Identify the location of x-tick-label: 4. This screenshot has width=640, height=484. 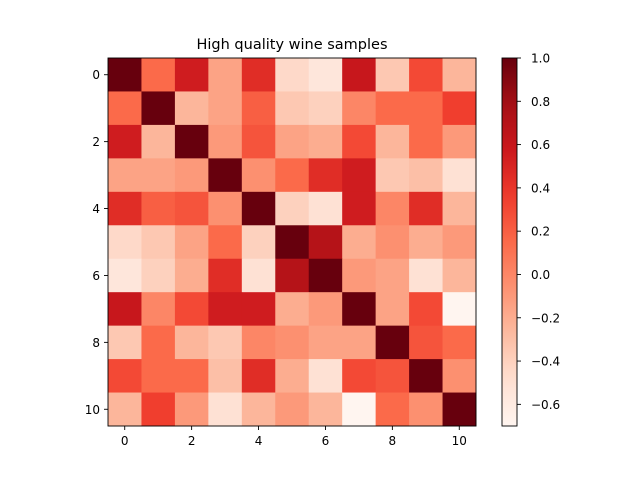
(259, 441).